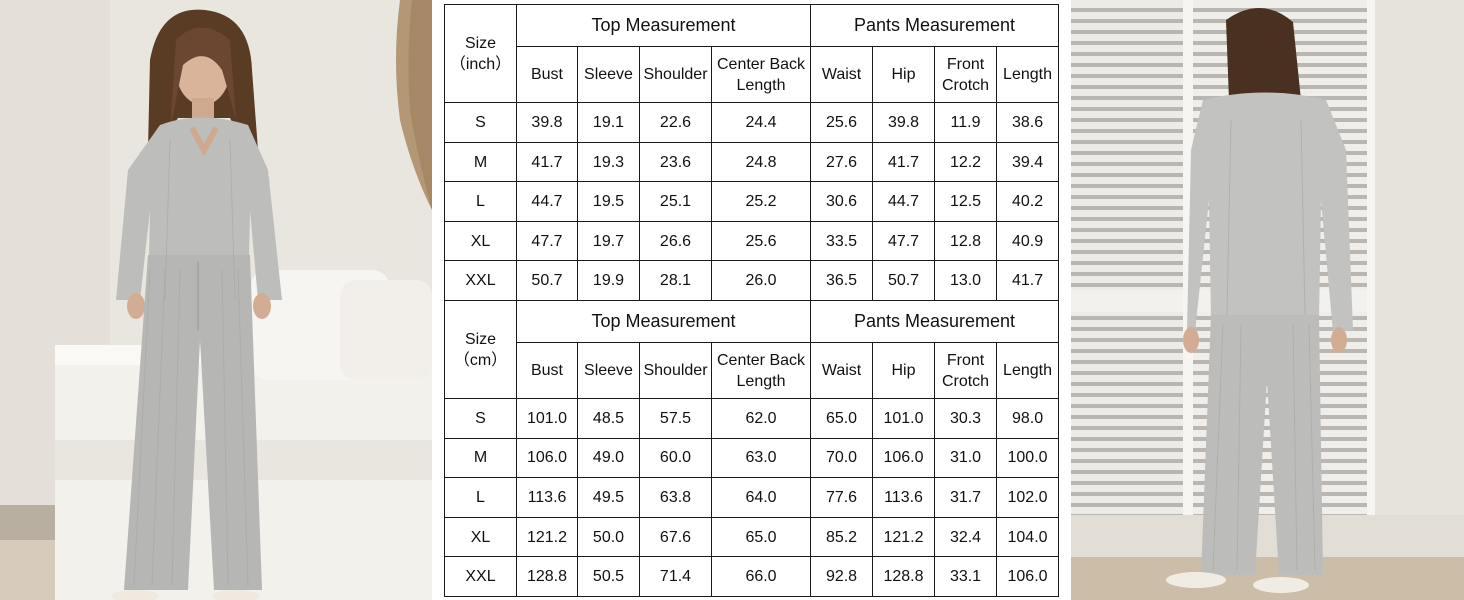  I want to click on size-row-xl: XL 121.2 50.0 67.6 65.0 85.2 121.2 32.4 104.0, so click(752, 537).